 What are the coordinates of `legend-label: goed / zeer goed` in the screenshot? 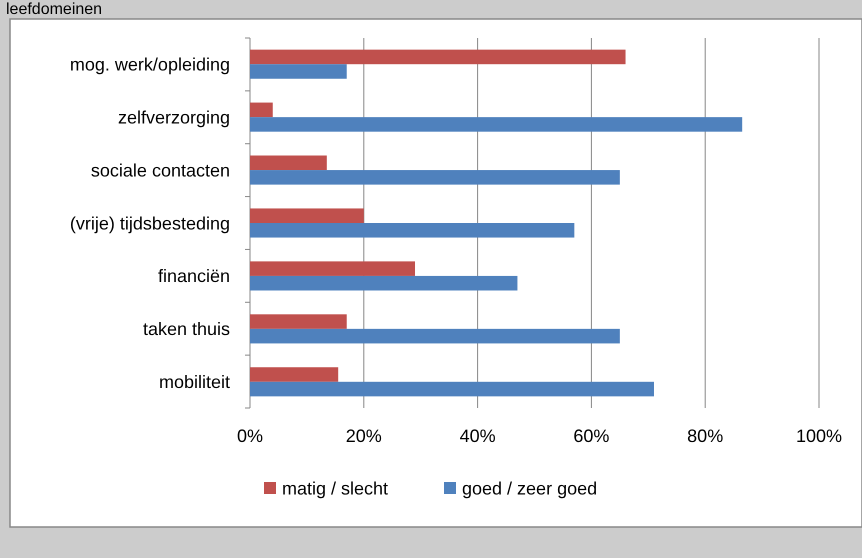 It's located at (530, 488).